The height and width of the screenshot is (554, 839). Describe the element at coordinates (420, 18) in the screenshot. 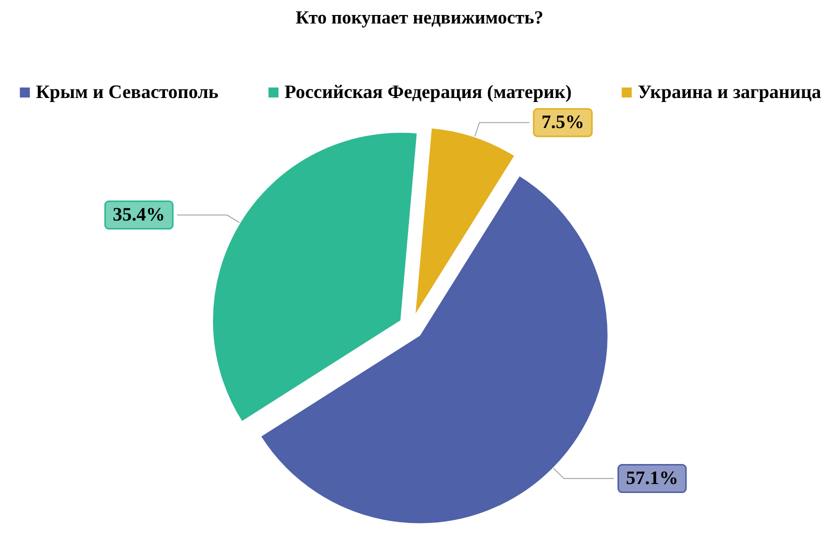

I see `chart-title: Кто покупает недвижимость?` at that location.